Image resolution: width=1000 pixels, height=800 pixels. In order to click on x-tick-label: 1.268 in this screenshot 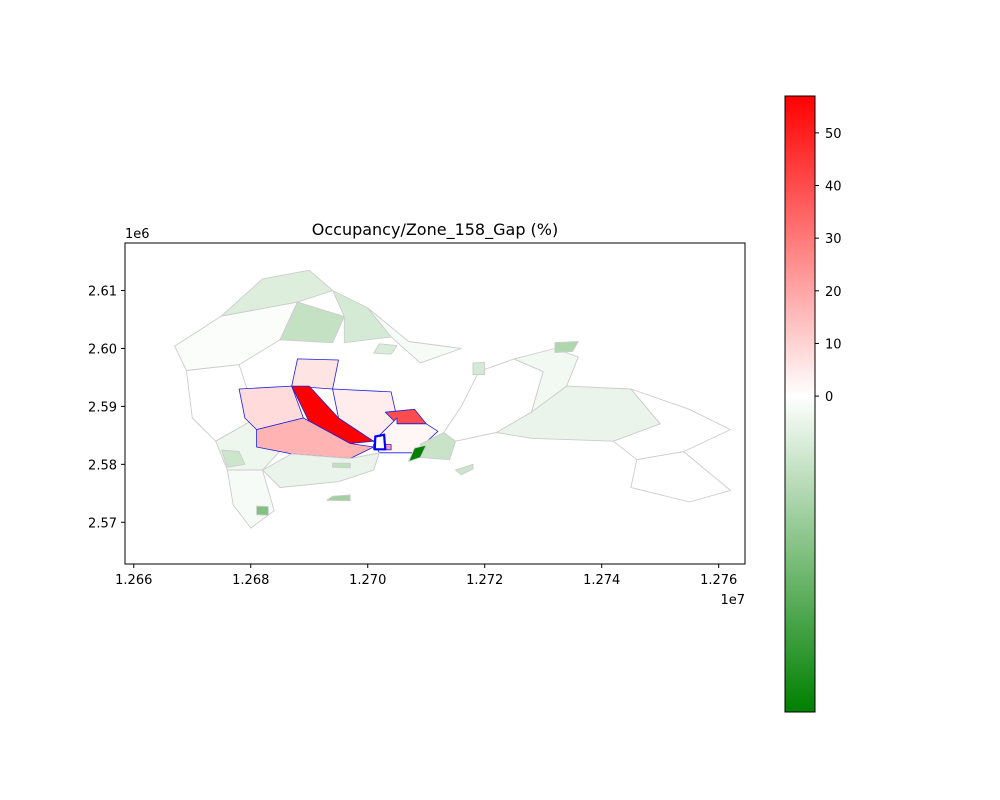, I will do `click(250, 580)`.